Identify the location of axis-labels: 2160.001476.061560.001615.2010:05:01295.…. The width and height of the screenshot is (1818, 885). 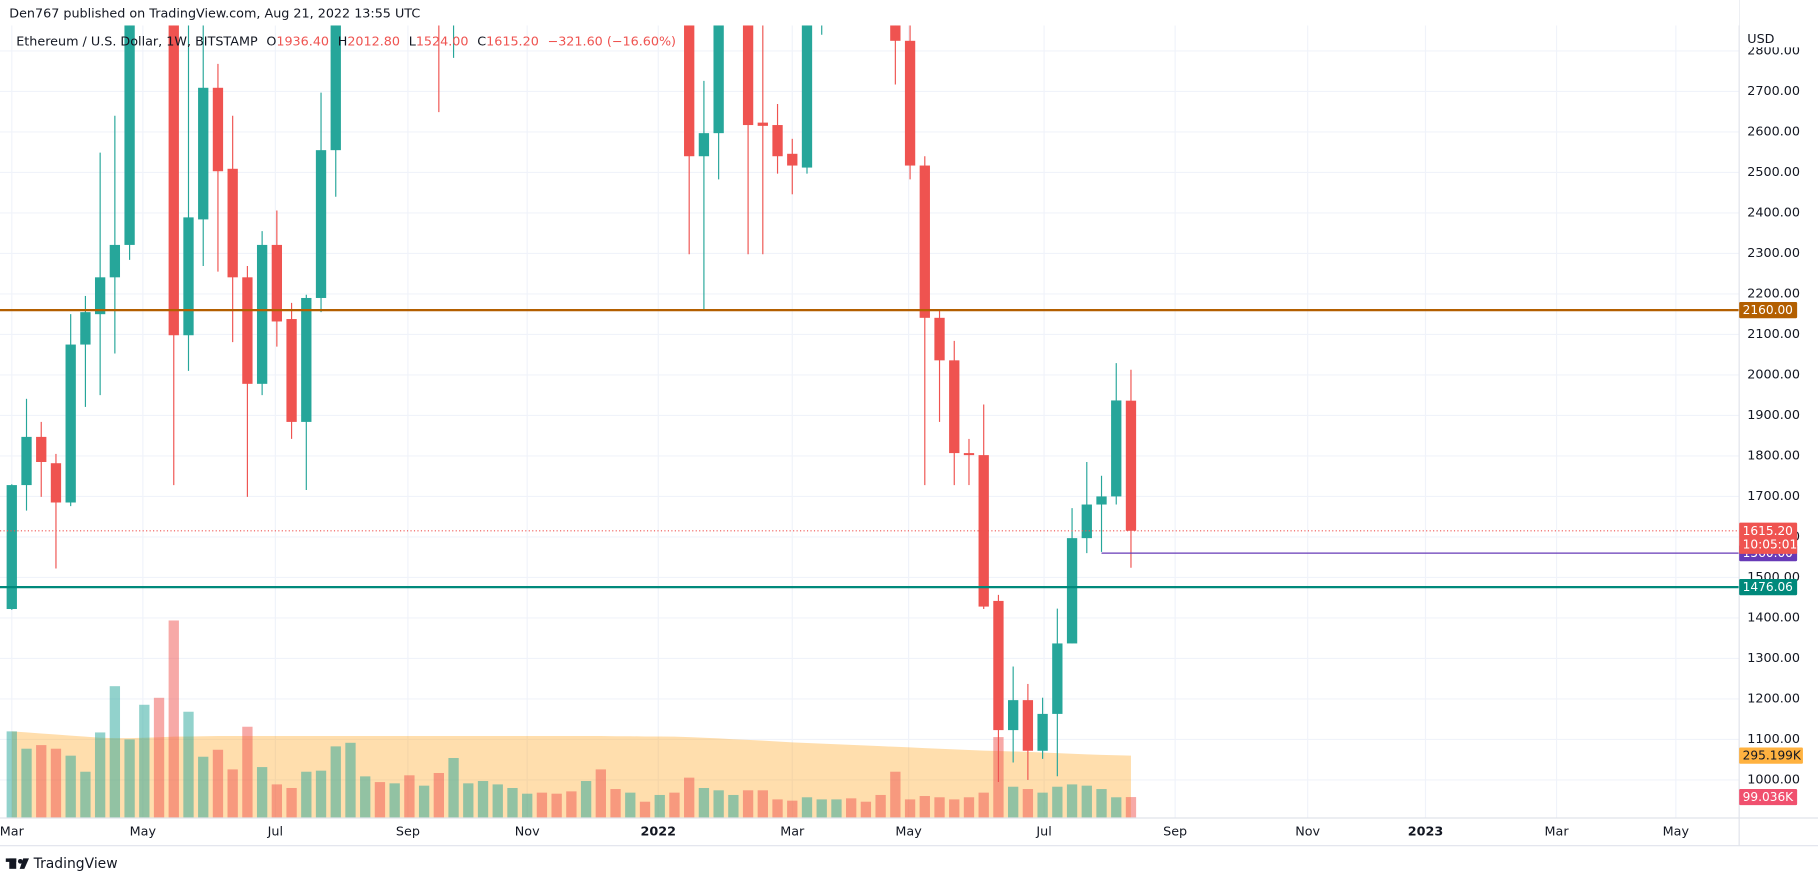
(1771, 554).